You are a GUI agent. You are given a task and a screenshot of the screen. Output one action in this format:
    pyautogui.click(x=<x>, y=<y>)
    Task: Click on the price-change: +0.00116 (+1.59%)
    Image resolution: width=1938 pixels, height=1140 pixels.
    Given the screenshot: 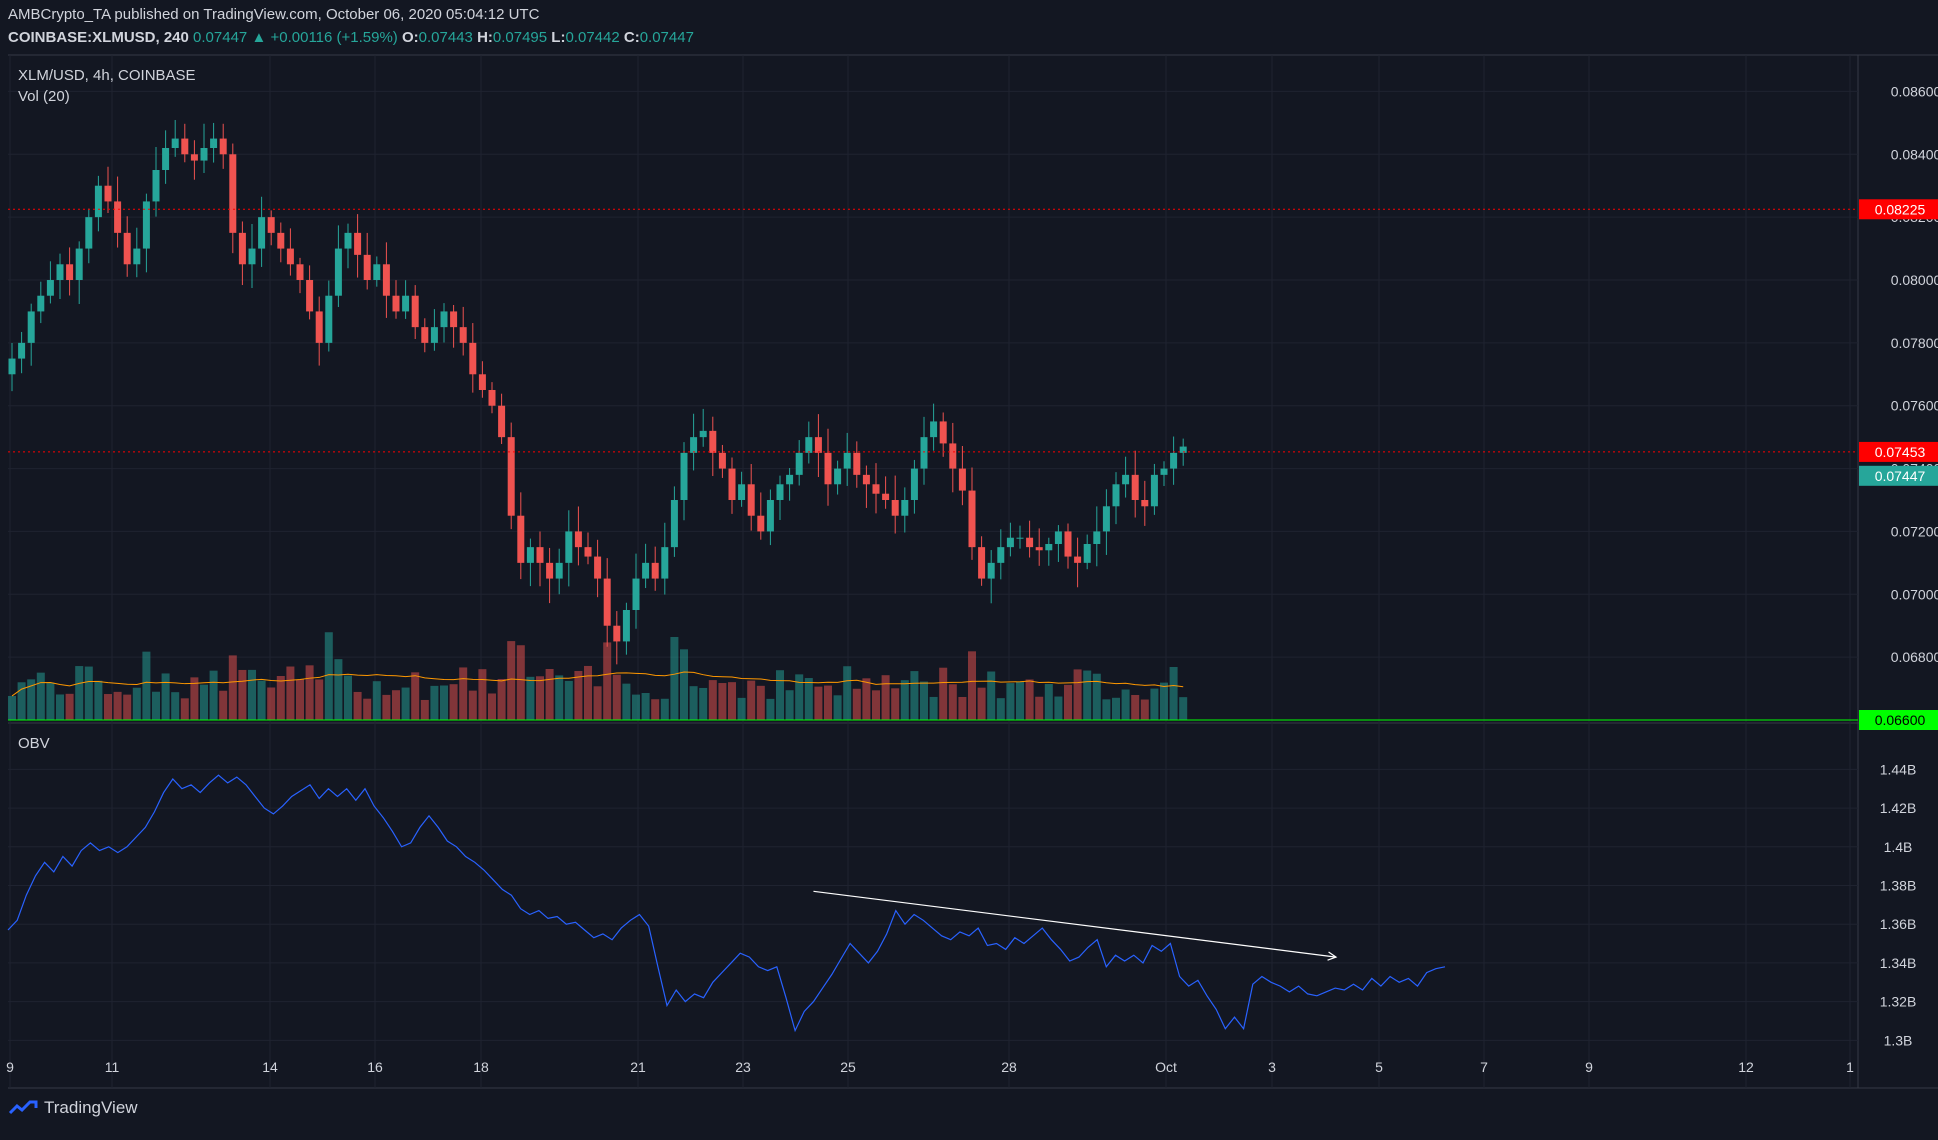 What is the action you would take?
    pyautogui.click(x=334, y=37)
    